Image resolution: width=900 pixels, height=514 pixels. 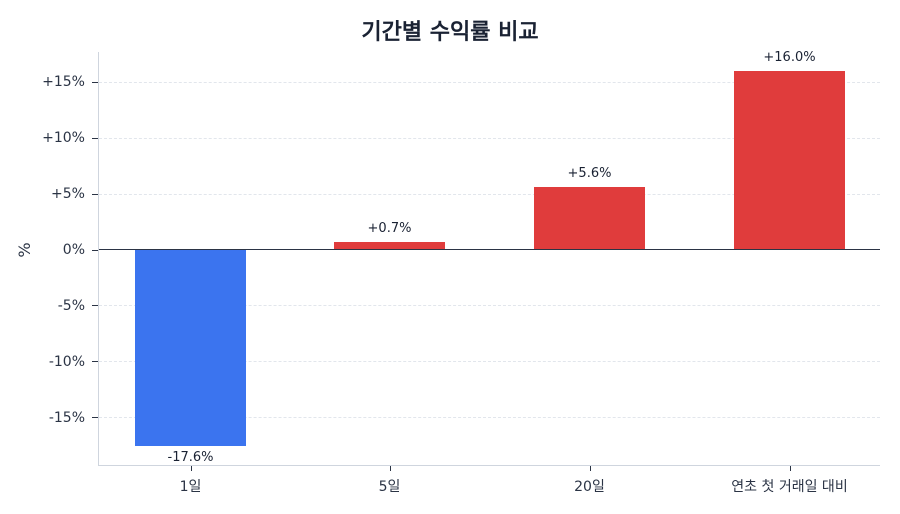 I want to click on y-tick-label: -5%, so click(x=71, y=305).